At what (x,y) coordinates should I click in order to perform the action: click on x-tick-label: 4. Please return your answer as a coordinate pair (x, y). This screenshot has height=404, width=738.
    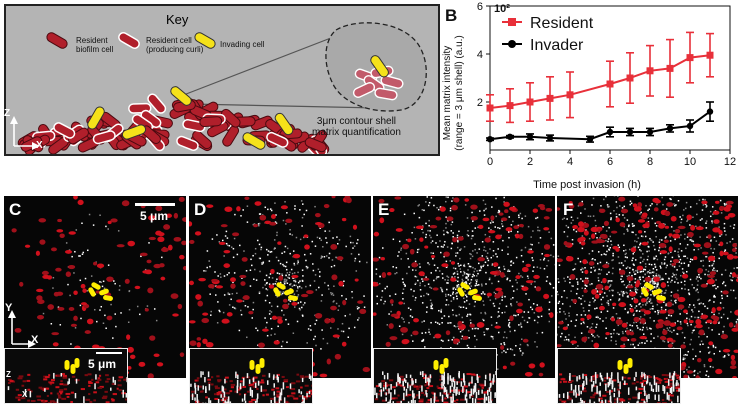
    Looking at the image, I should click on (570, 162).